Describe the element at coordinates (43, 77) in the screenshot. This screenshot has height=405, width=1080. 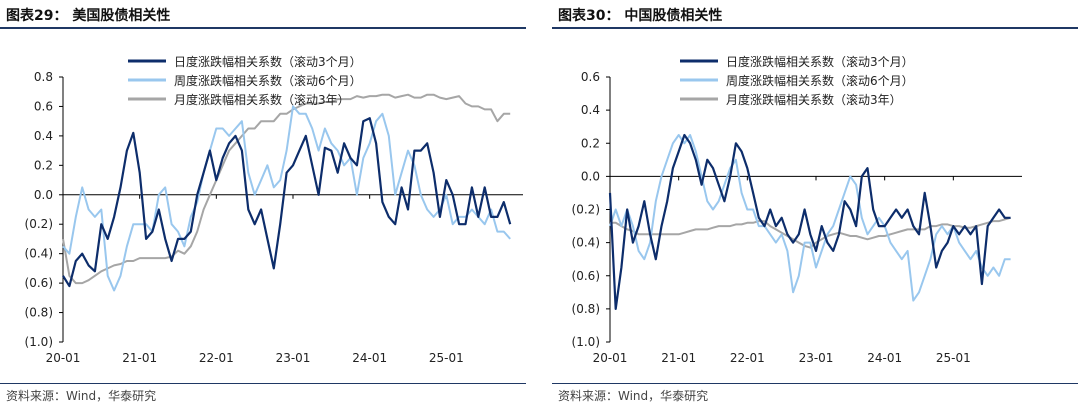
I see `y-tick-label: 0.8` at that location.